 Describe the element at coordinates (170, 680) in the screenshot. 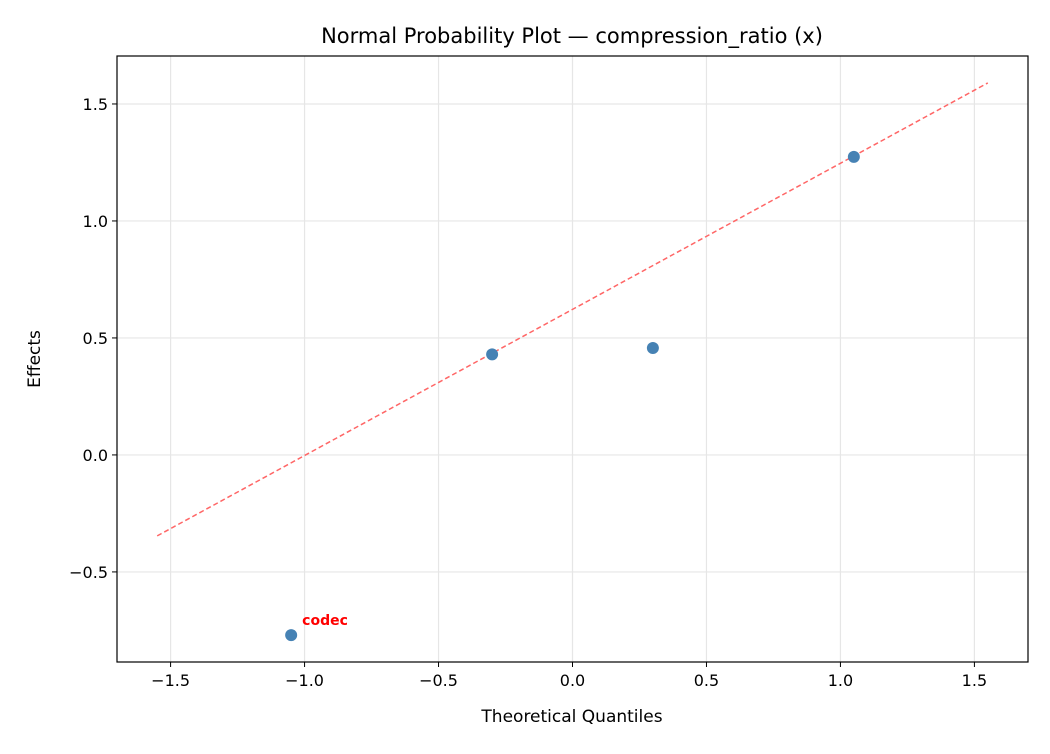

I see `x-tick-label: −1.5` at that location.